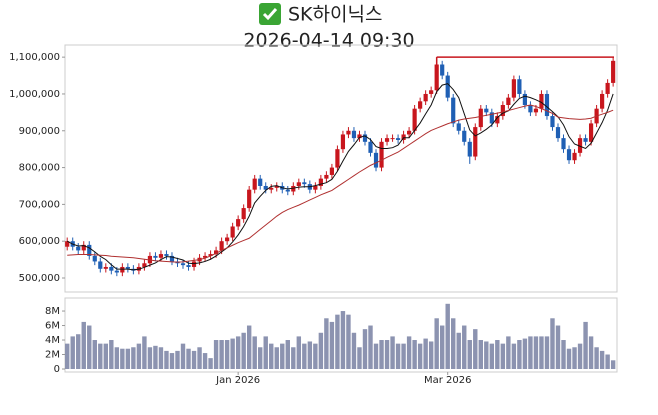  What do you see at coordinates (57, 369) in the screenshot?
I see `volume-tick-label: 0` at bounding box center [57, 369].